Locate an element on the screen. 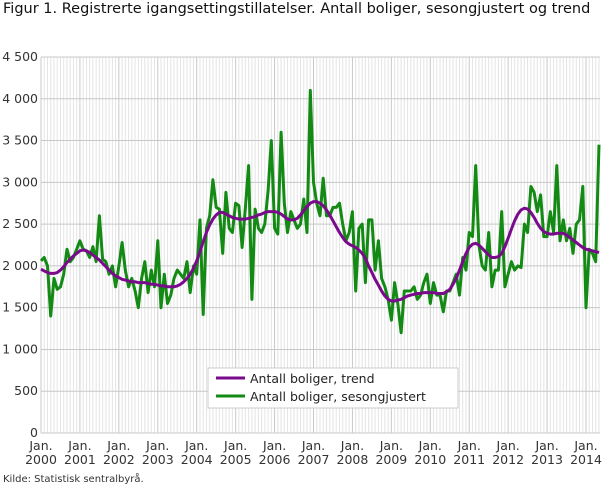 Image resolution: width=610 pixels, height=488 pixels. x-tick-year: 2001 is located at coordinates (80, 459).